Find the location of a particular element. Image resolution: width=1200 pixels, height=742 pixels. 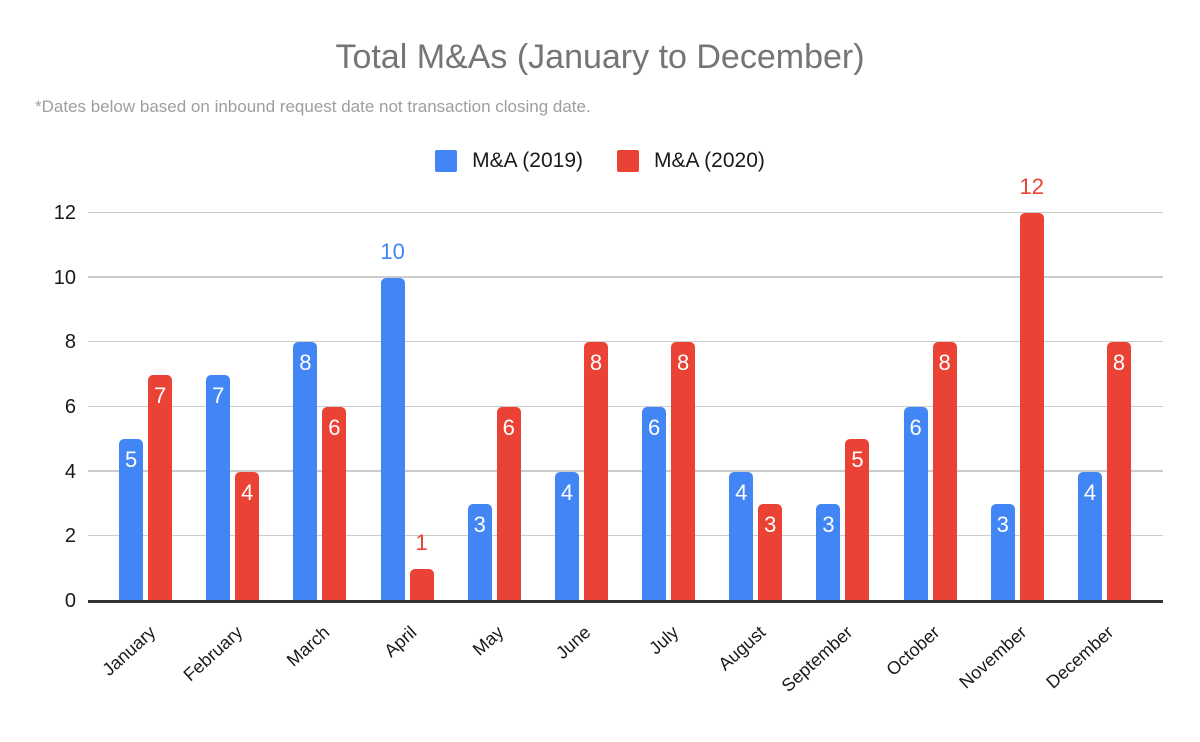

bar-value-label: 10 is located at coordinates (392, 251).